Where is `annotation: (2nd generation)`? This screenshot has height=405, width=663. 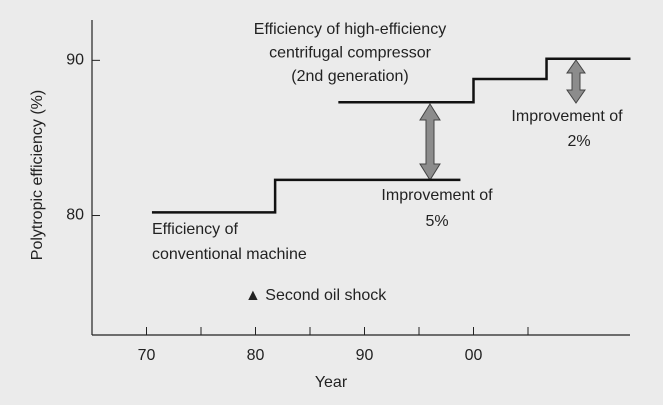 annotation: (2nd generation) is located at coordinates (349, 76).